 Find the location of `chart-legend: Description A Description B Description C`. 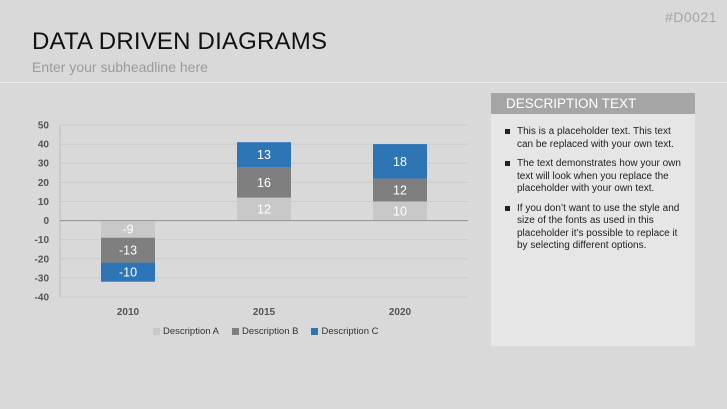

chart-legend: Description A Description B Description C is located at coordinates (266, 331).